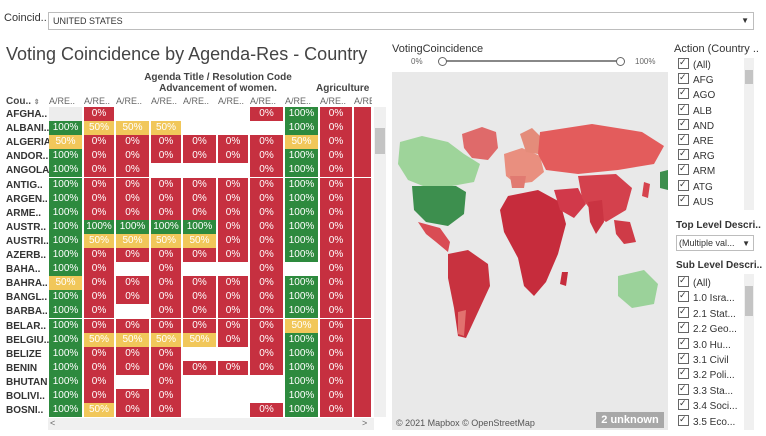  Describe the element at coordinates (186, 241) in the screenshot. I see `table-row: AUSTRI.. 100% 50% 50% 50% 50% 0% 0% 100% 0%` at that location.